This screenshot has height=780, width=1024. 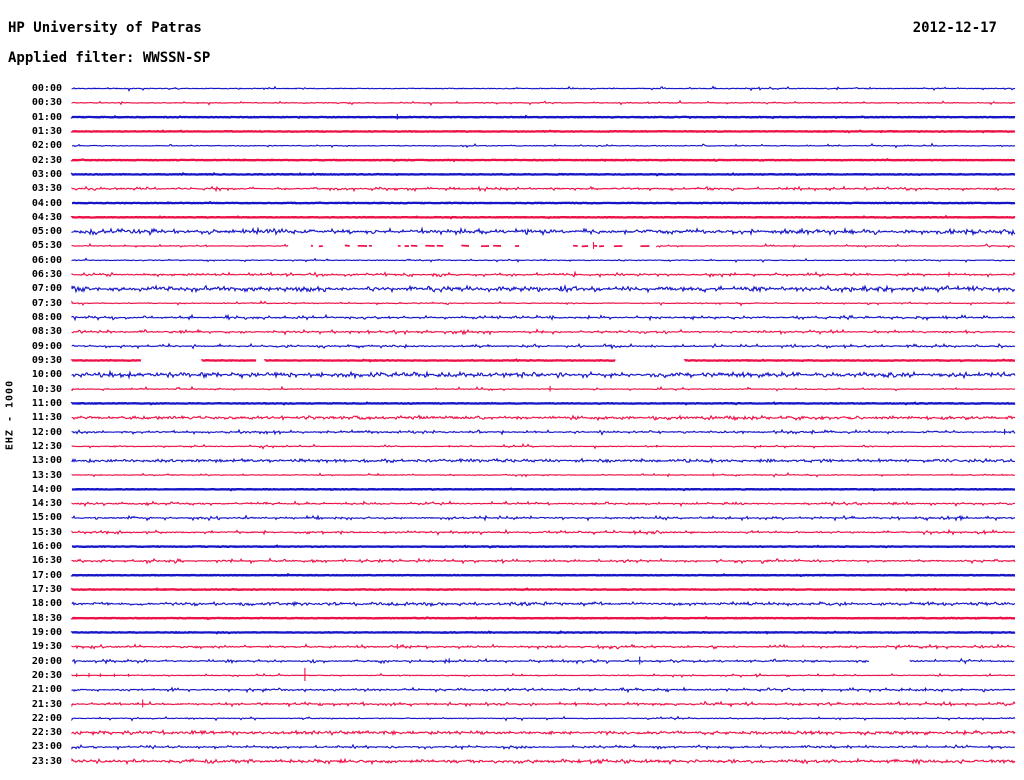 What do you see at coordinates (46, 747) in the screenshot?
I see `time-label: 23:00` at bounding box center [46, 747].